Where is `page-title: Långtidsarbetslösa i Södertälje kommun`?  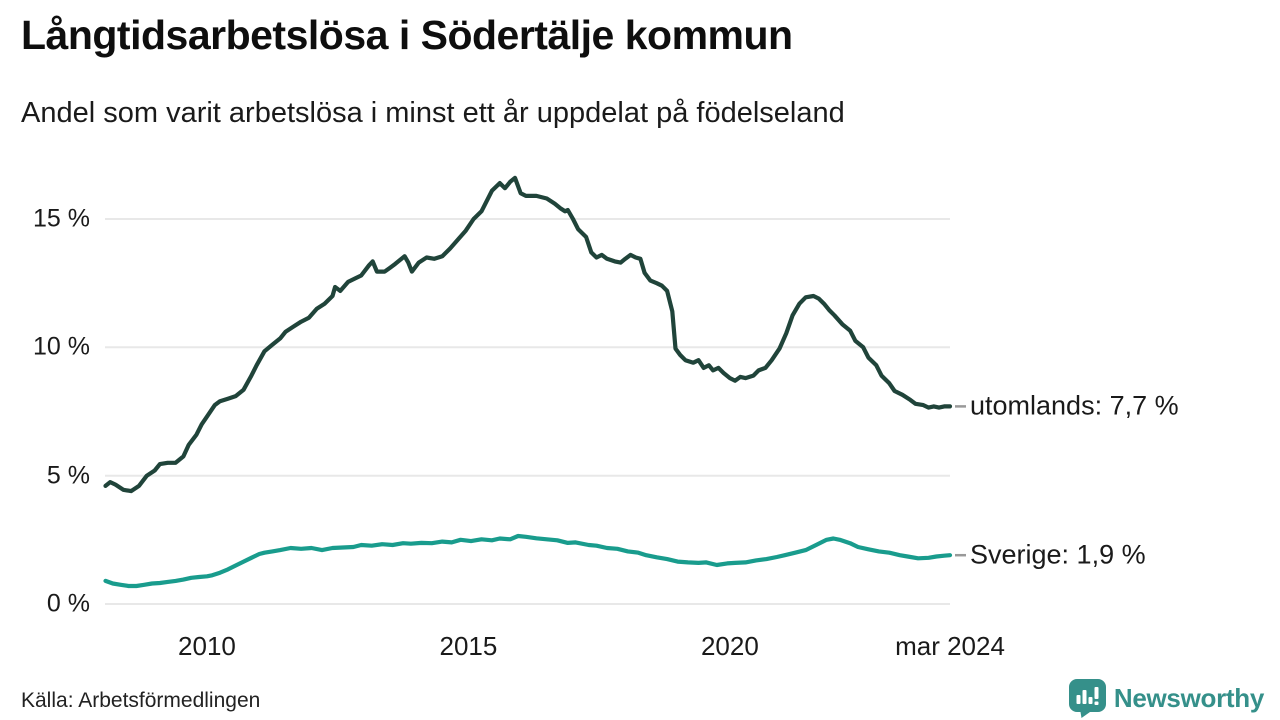
page-title: Långtidsarbetslösa i Södertälje kommun is located at coordinates (407, 35).